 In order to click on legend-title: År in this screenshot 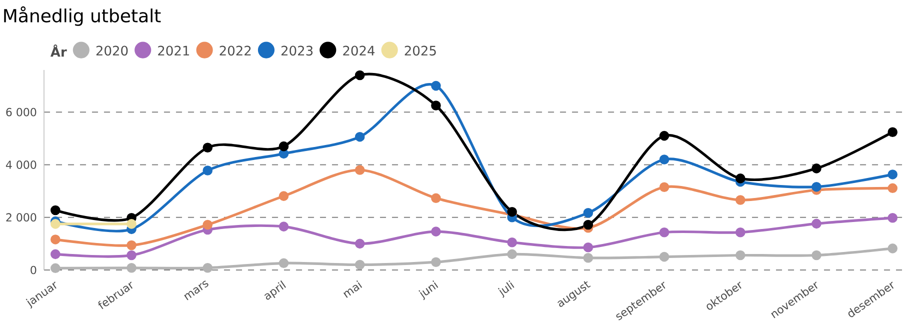, I will do `click(58, 50)`.